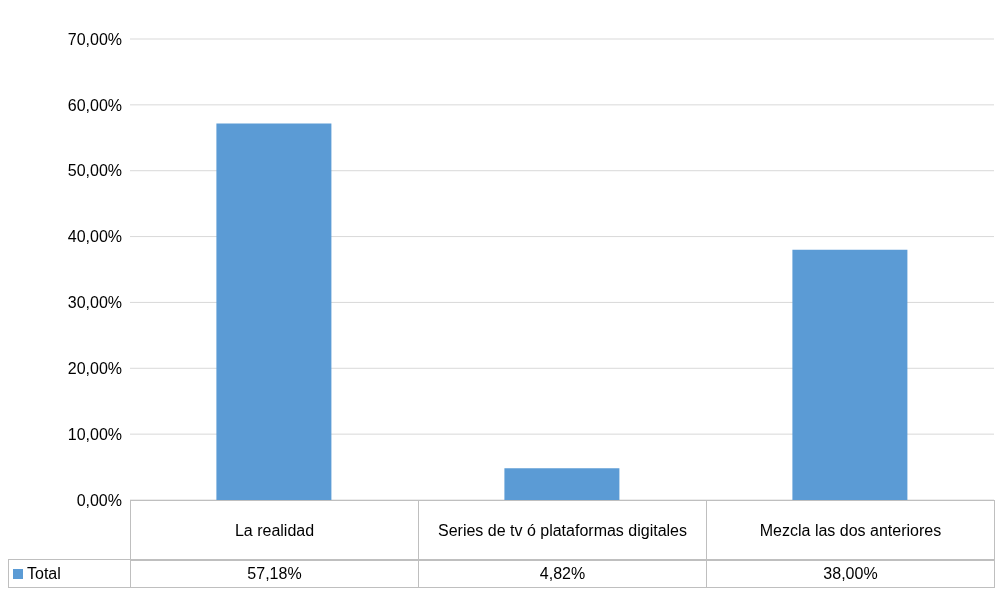 This screenshot has height=592, width=1006. What do you see at coordinates (274, 573) in the screenshot?
I see `data-label: 57,18%` at bounding box center [274, 573].